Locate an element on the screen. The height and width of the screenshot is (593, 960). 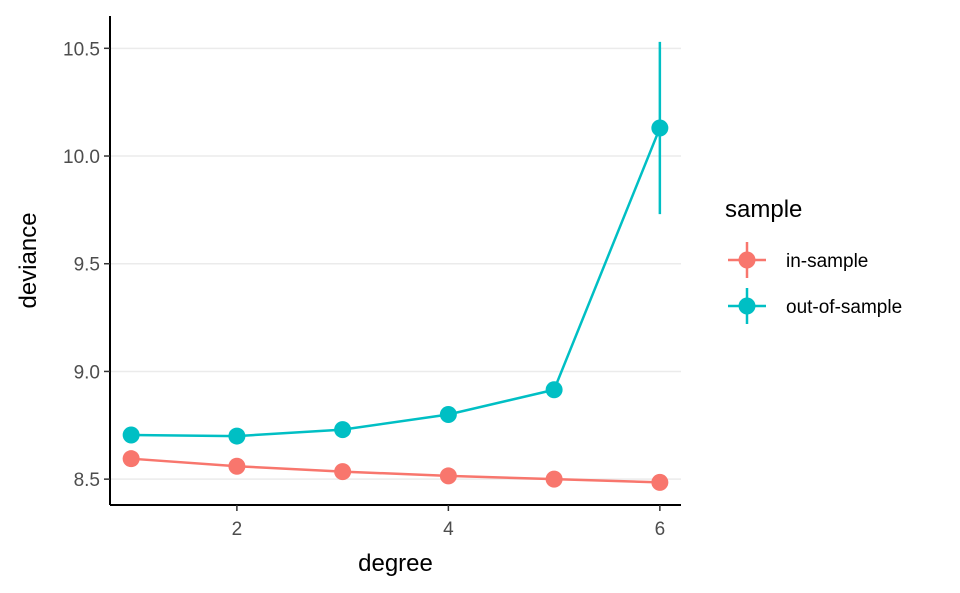
x-axis-ticks: 2 4 6 is located at coordinates (449, 522).